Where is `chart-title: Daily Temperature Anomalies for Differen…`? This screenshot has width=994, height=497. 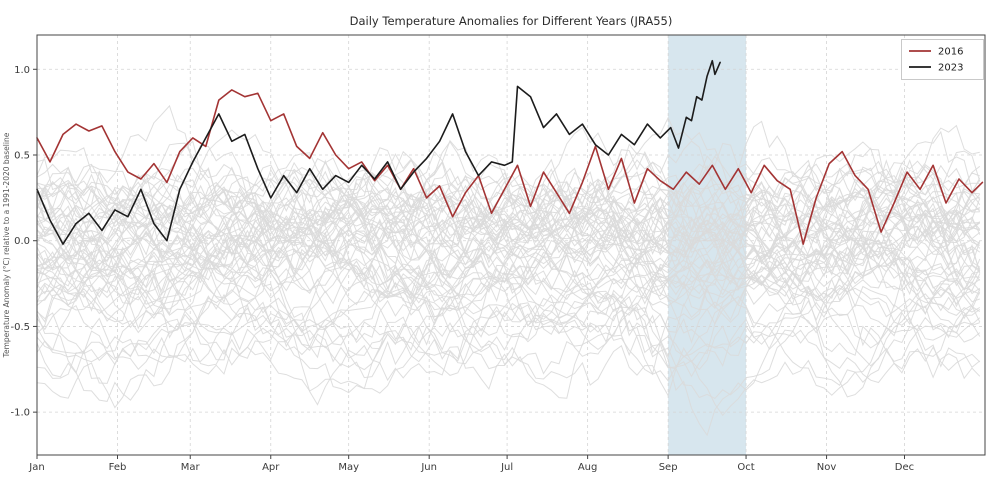 chart-title: Daily Temperature Anomalies for Differen… is located at coordinates (511, 21).